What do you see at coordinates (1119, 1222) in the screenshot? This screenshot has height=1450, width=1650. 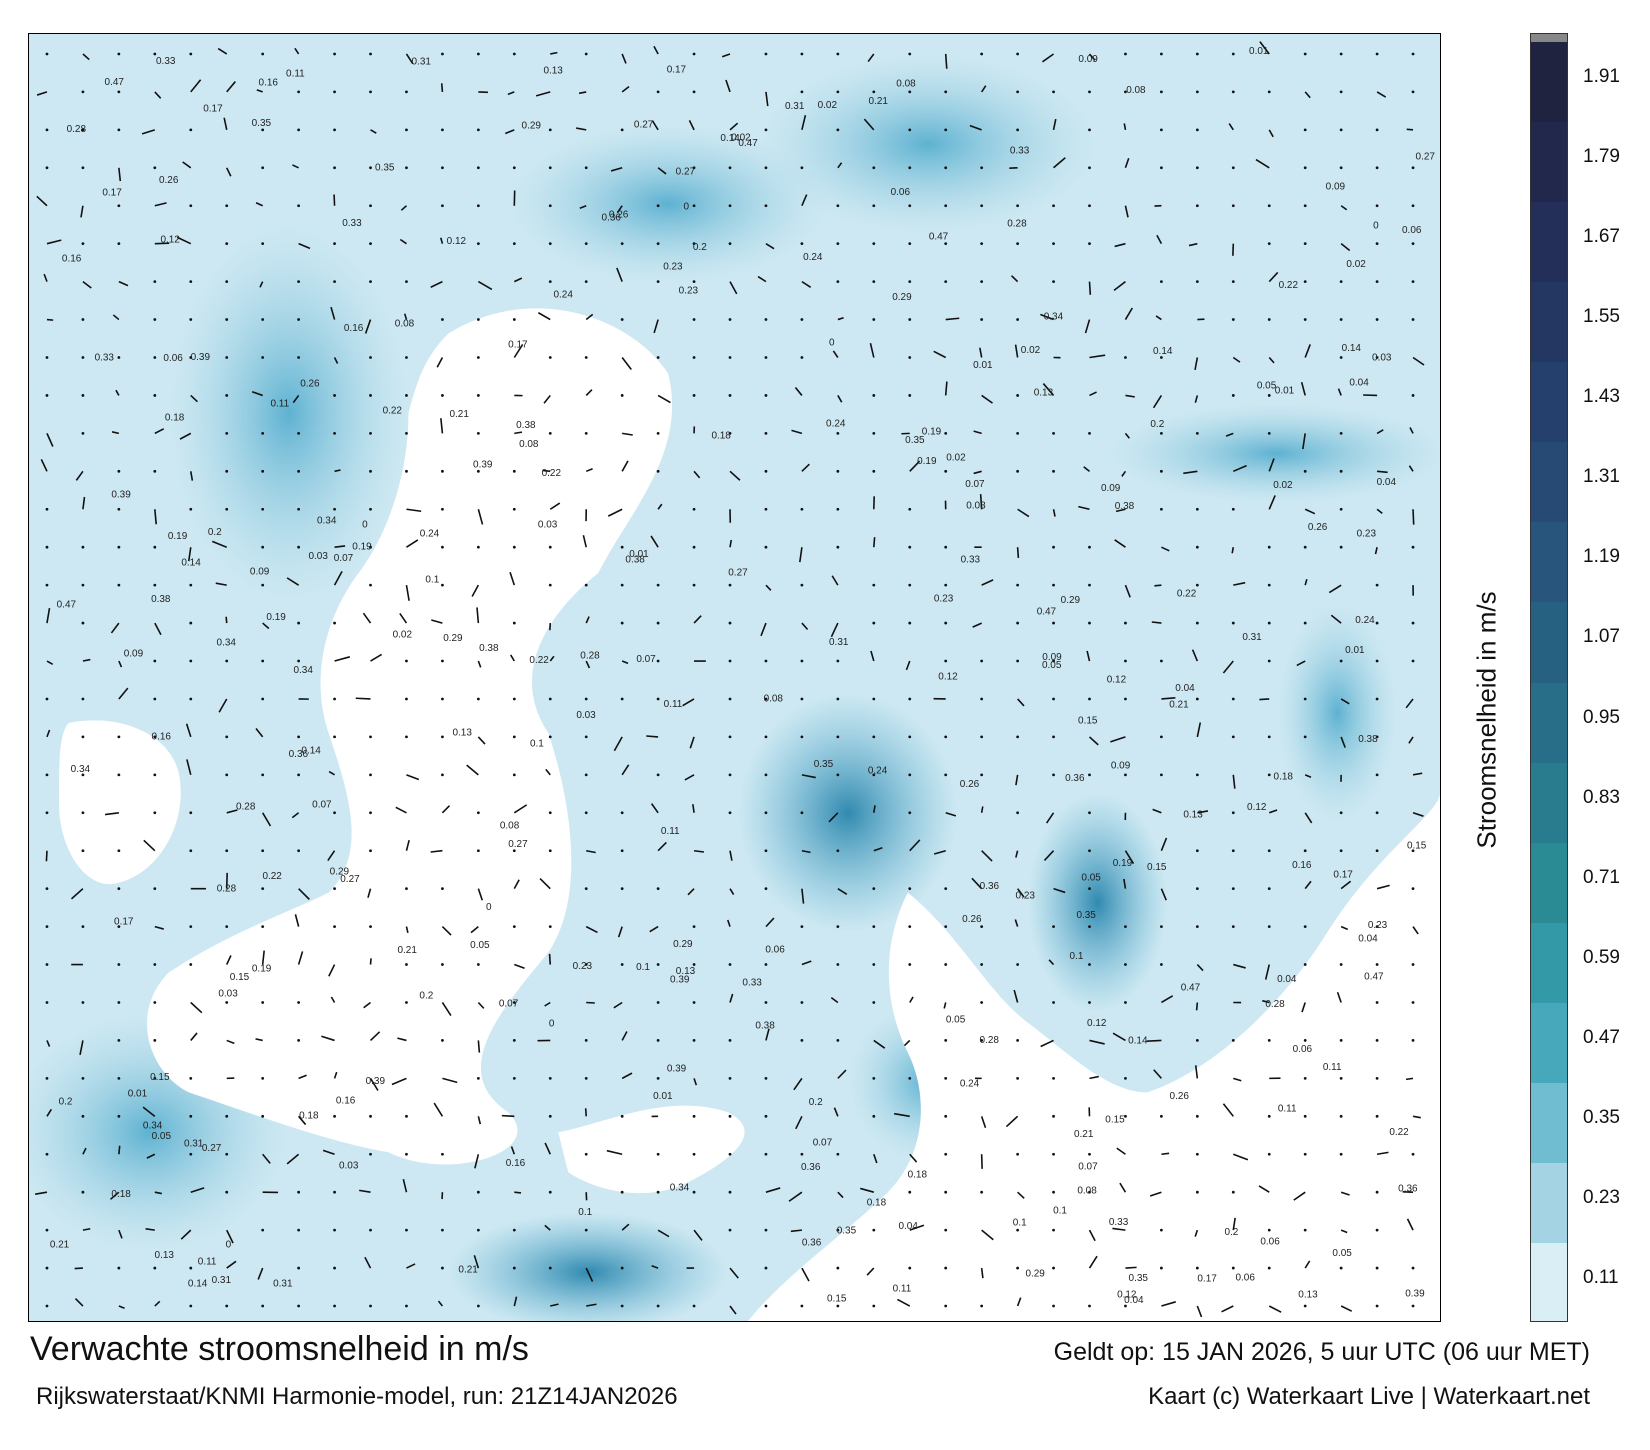 I see `speed-value-label: 0.33` at bounding box center [1119, 1222].